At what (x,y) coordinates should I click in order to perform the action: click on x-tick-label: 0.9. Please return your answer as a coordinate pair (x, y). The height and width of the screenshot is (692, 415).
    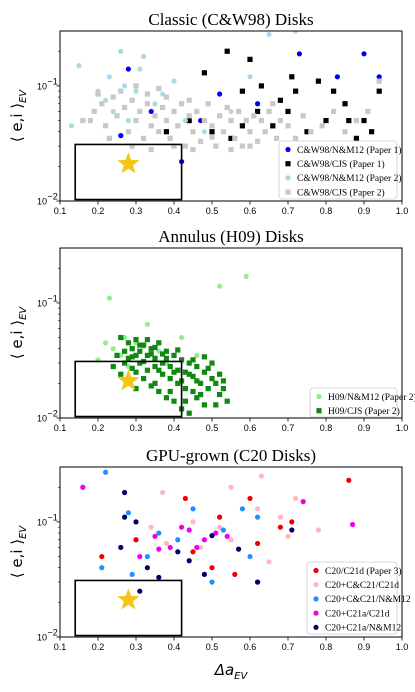
    Looking at the image, I should click on (364, 647).